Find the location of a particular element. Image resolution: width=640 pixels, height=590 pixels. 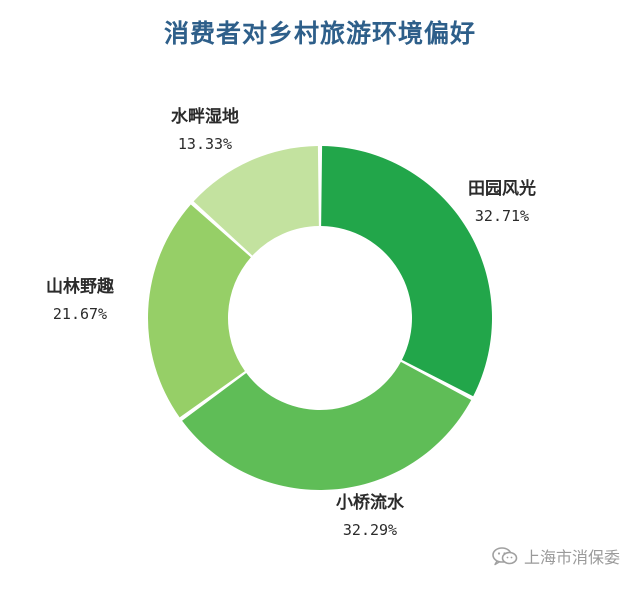

slice-value-3: 21.67% is located at coordinates (80, 314).